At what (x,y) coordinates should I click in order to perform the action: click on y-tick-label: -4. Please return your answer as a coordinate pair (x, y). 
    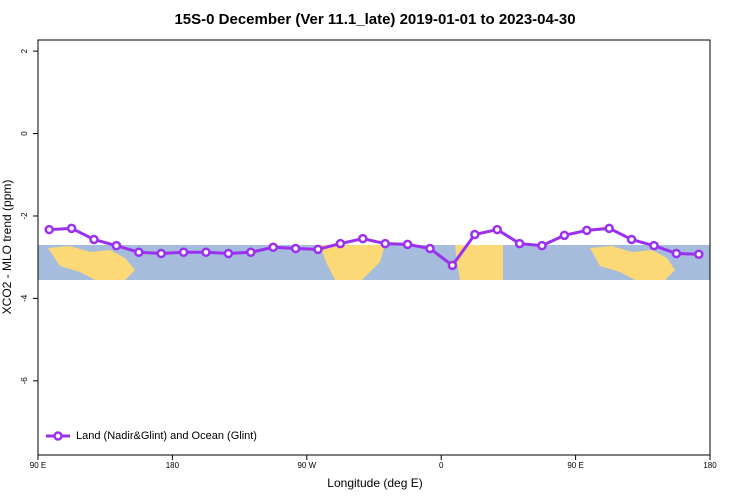
    Looking at the image, I should click on (24, 298).